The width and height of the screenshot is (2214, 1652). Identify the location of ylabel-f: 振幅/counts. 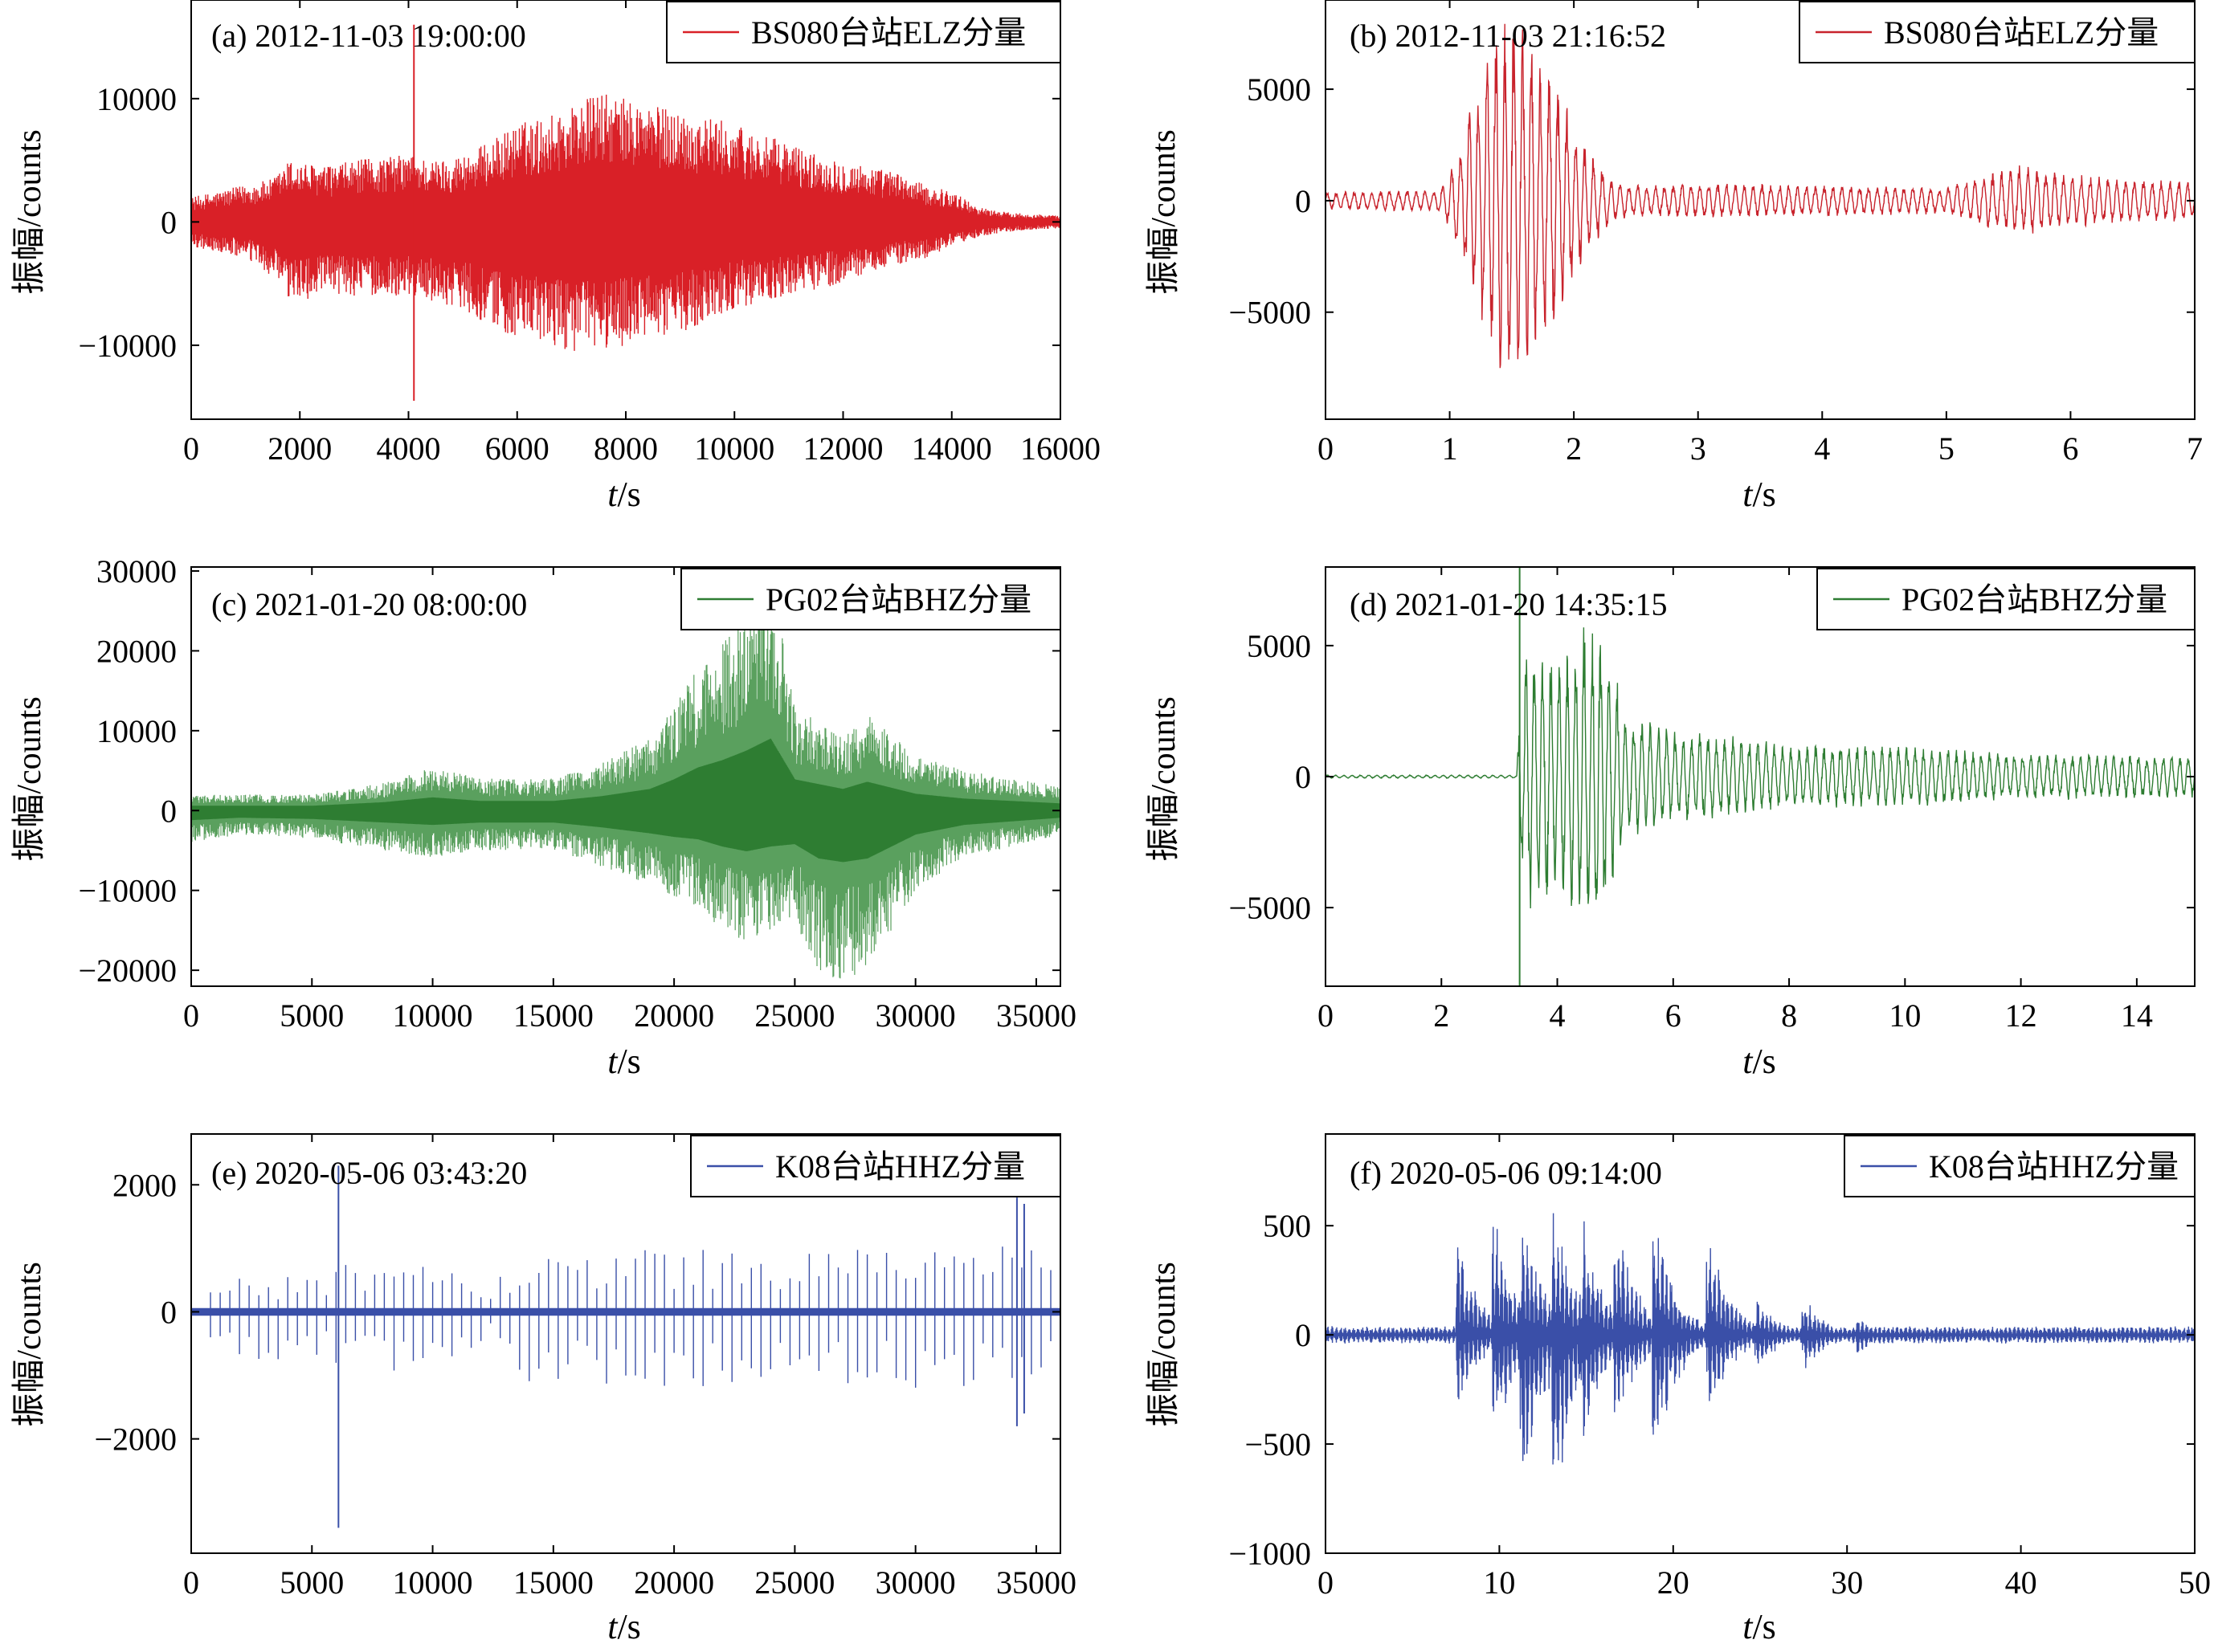
(1164, 1344).